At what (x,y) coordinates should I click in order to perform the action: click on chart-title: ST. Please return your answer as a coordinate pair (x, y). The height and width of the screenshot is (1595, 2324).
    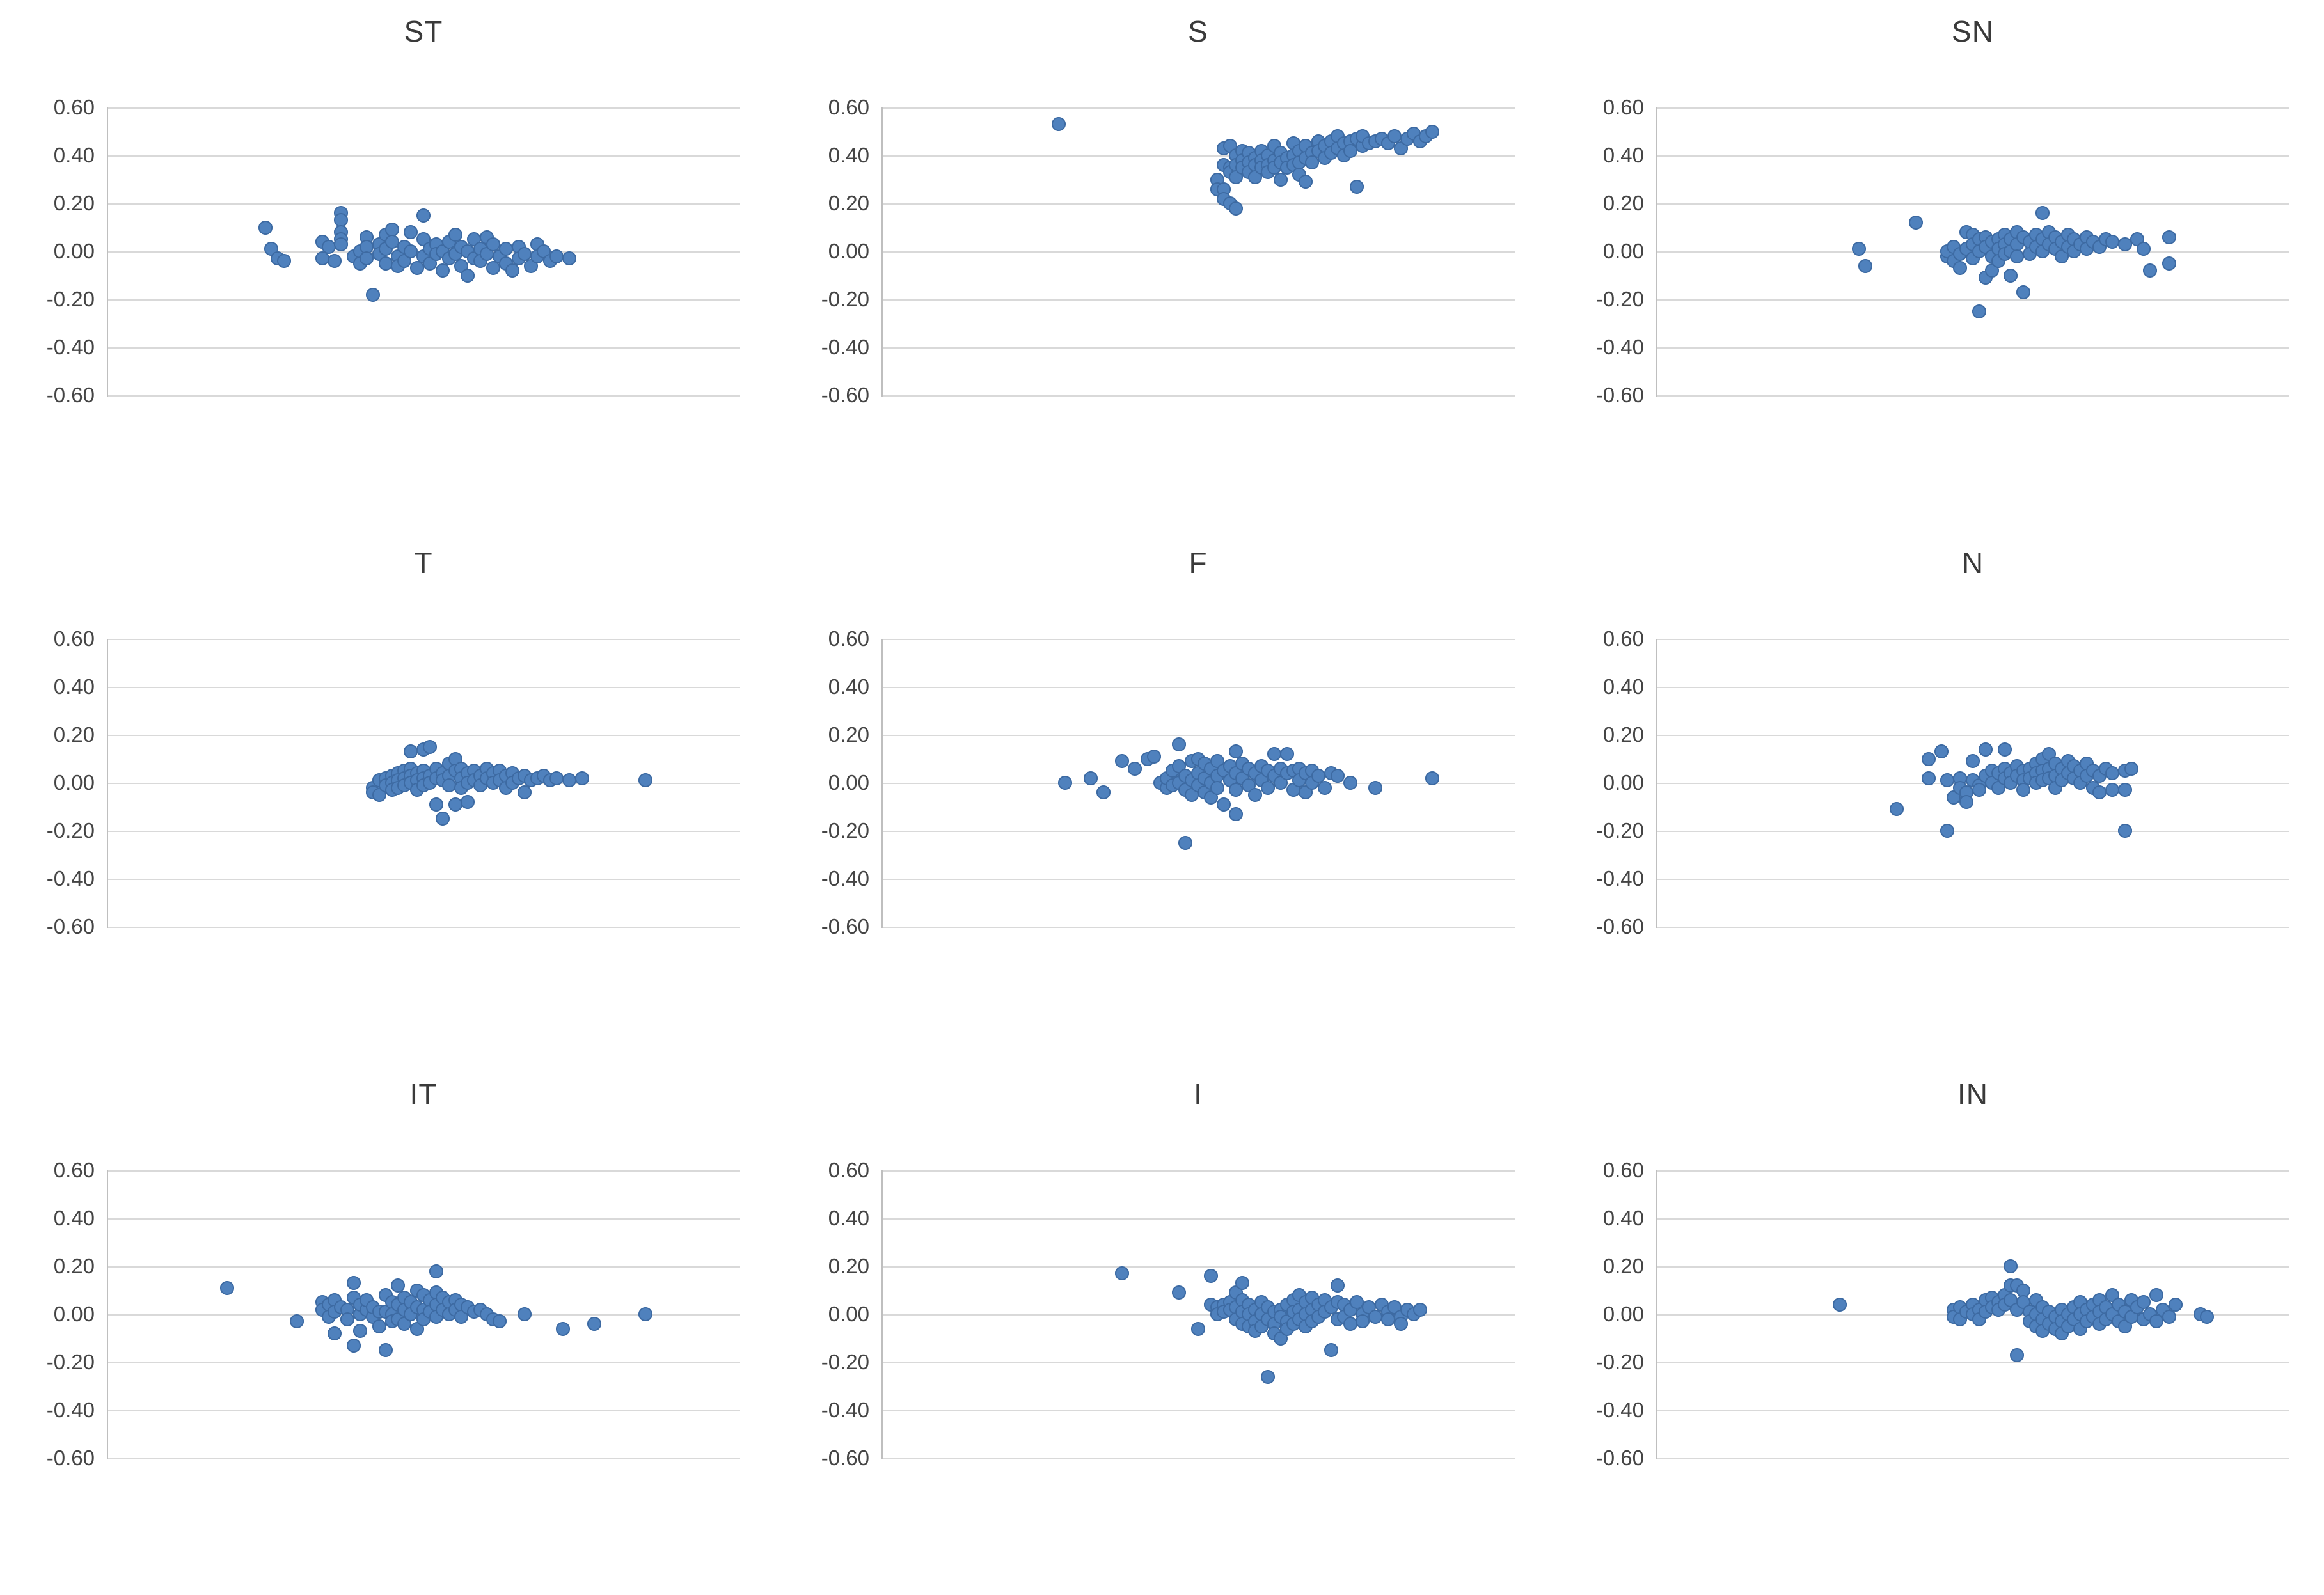
    Looking at the image, I should click on (423, 32).